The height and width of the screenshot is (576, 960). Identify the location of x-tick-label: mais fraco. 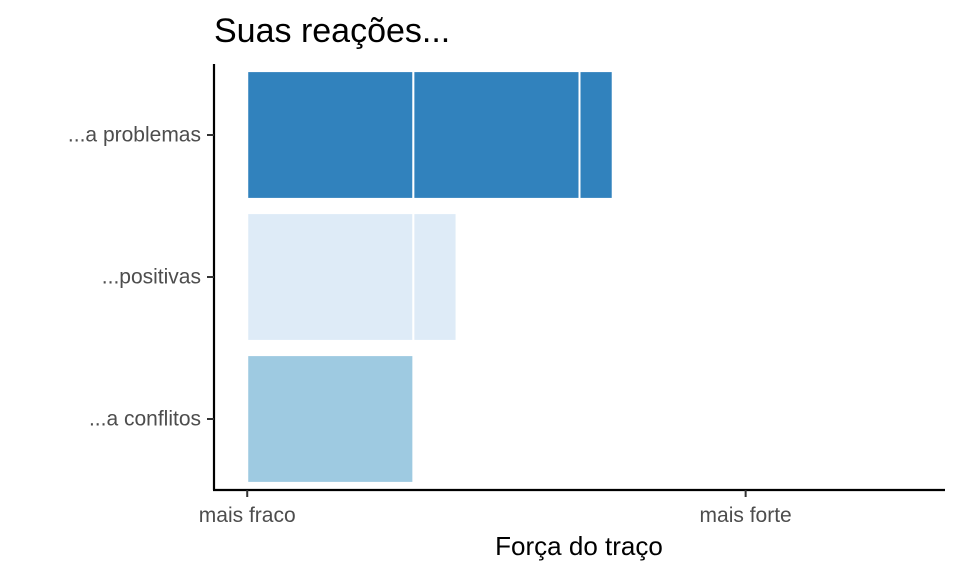
(247, 515).